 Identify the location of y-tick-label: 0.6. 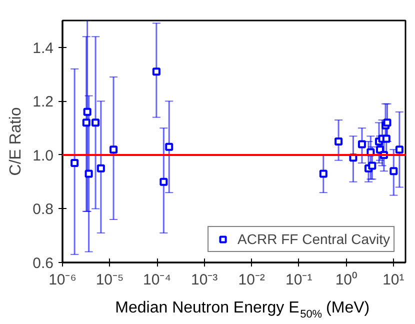
(43, 263).